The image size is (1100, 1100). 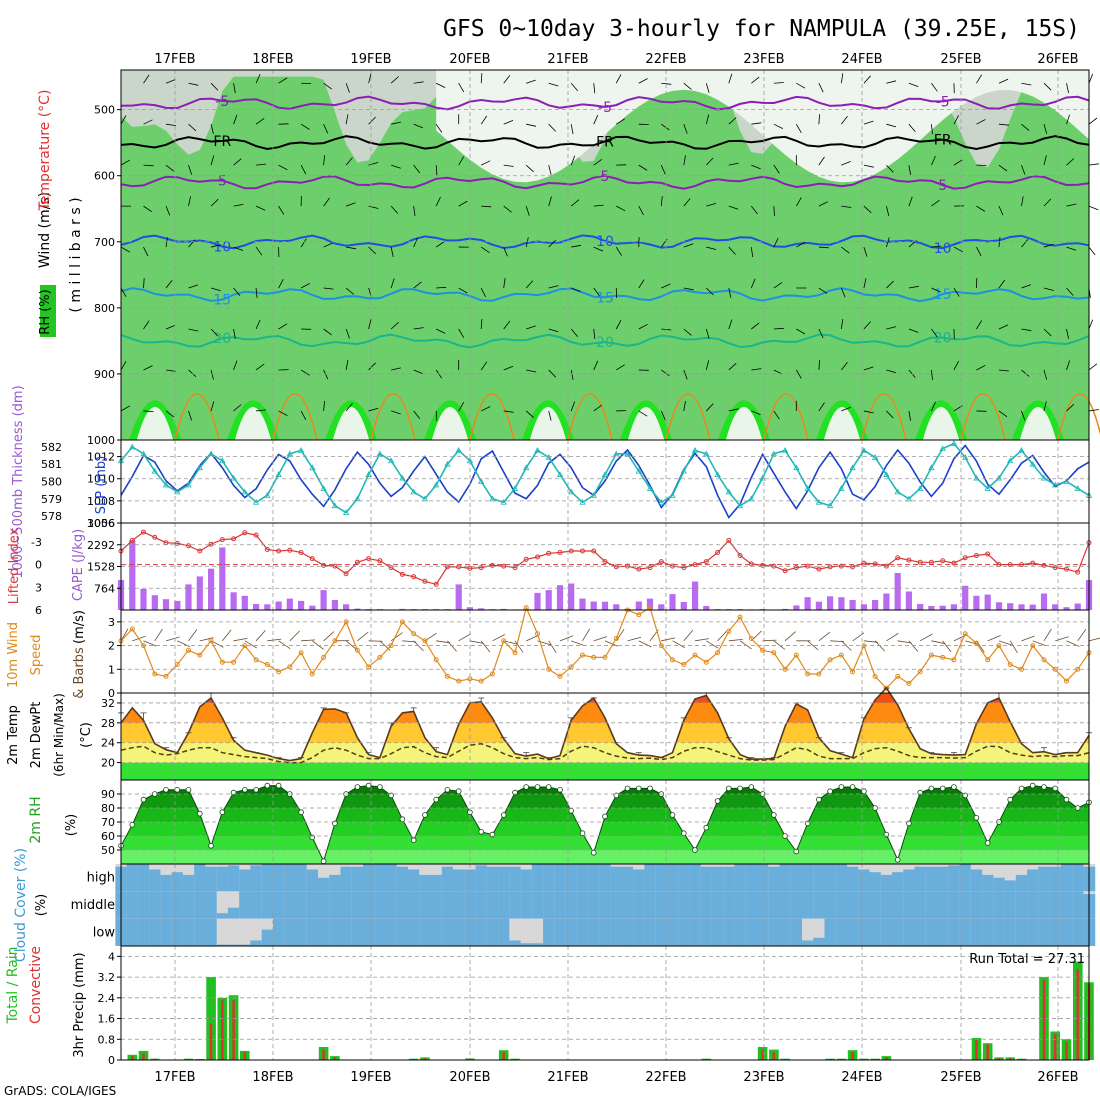 I want to click on rh-tick-label: 60, so click(x=108, y=836).